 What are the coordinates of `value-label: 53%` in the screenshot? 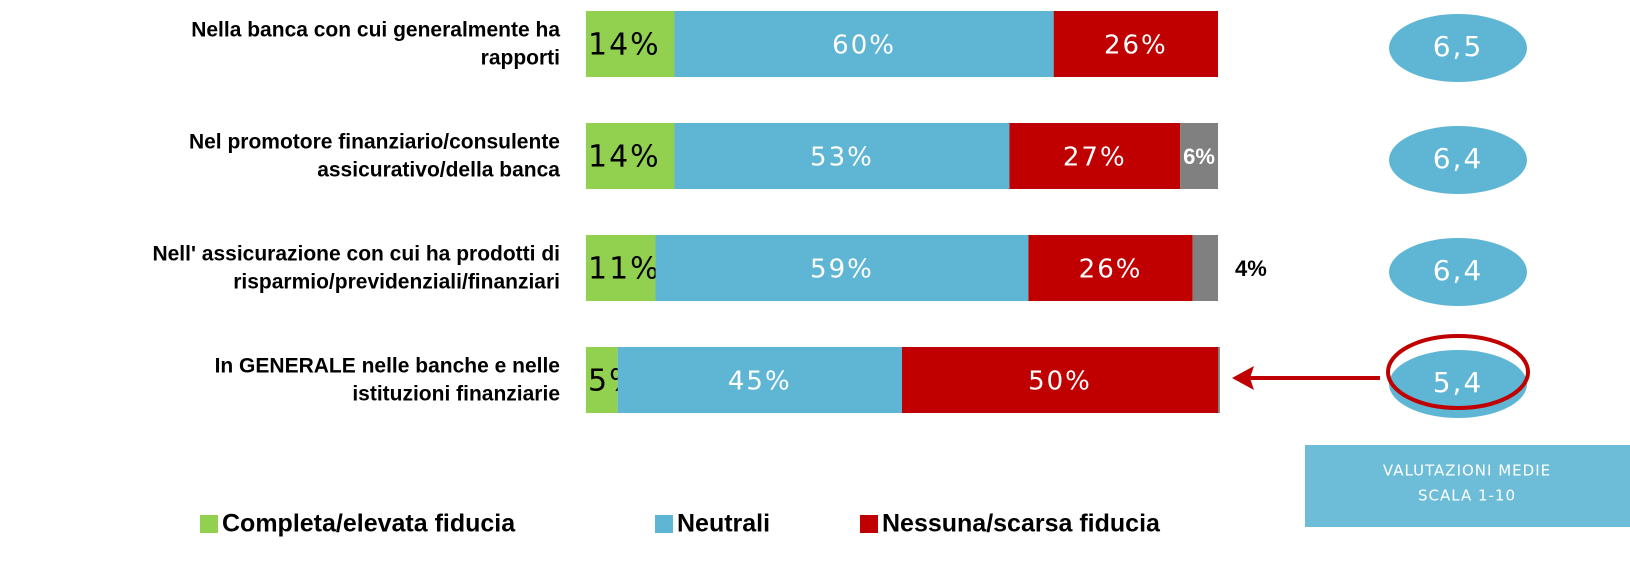 It's located at (842, 158).